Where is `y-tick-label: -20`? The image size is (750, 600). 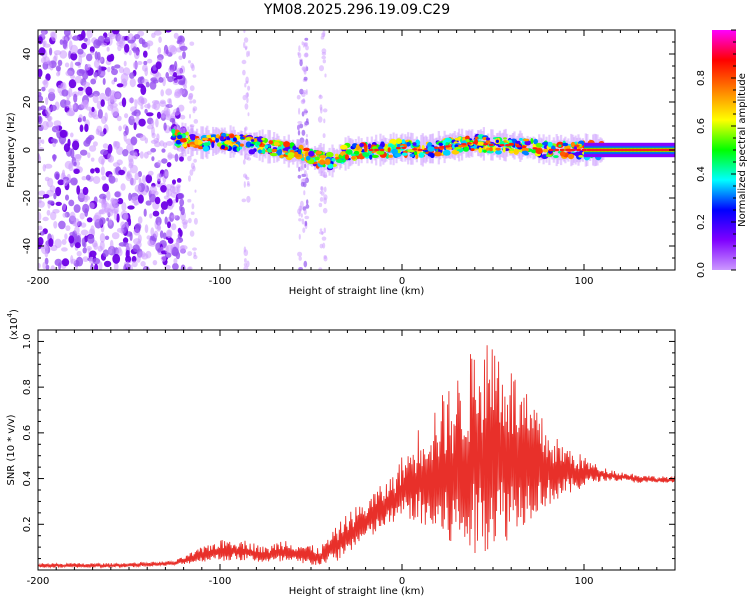 y-tick-label: -20 is located at coordinates (27, 198).